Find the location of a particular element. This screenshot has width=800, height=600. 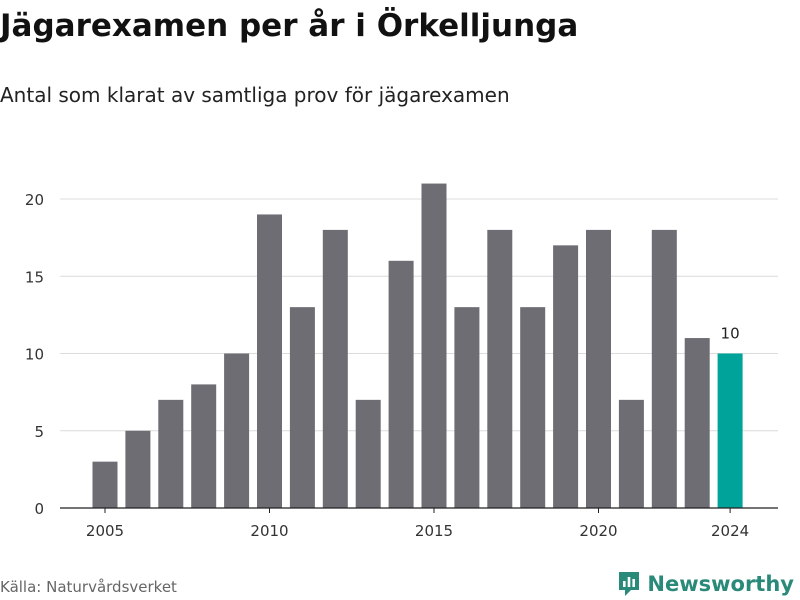

bar-2006 is located at coordinates (138, 469).